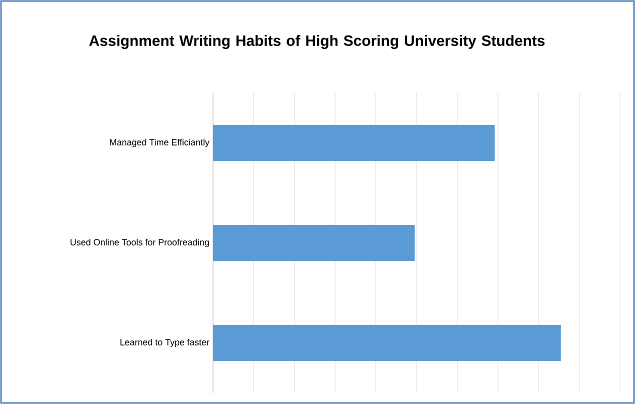 Image resolution: width=635 pixels, height=404 pixels. Describe the element at coordinates (317, 42) in the screenshot. I see `chart-title: Assignment Writing Habits of High Scoring University Students` at that location.